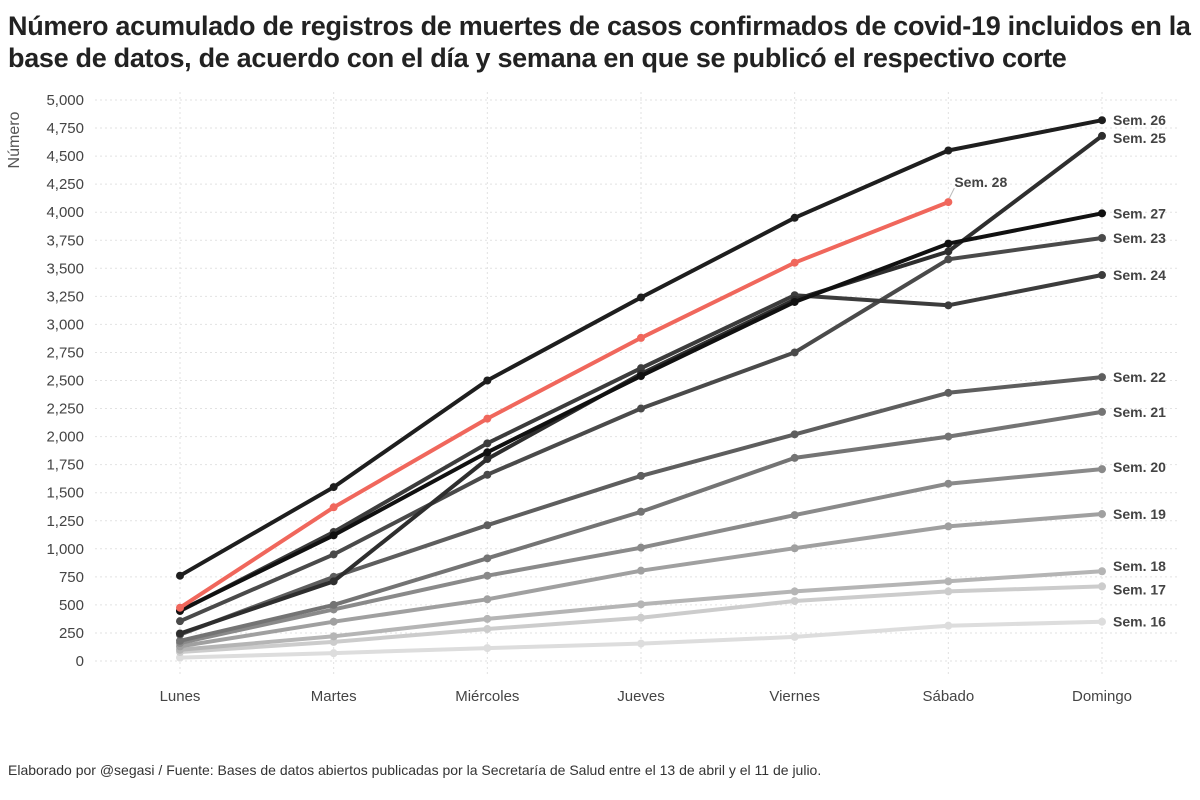  I want to click on y-tick-label: 1,250, so click(65, 521).